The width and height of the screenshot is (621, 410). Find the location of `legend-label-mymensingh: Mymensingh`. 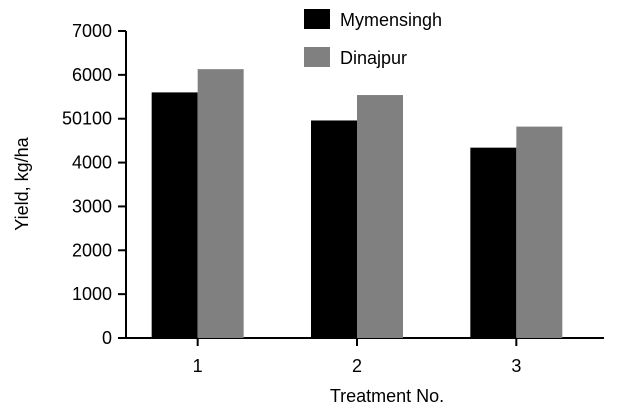

legend-label-mymensingh: Mymensingh is located at coordinates (391, 20).